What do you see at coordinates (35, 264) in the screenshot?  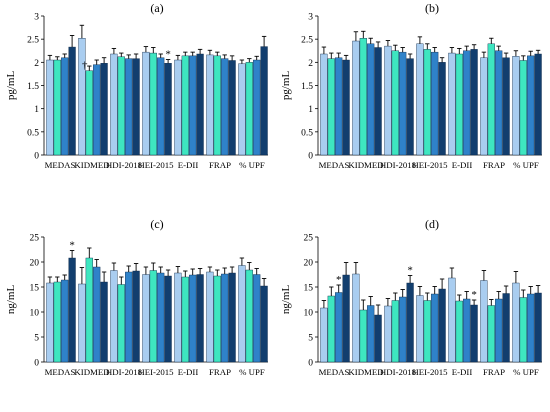 I see `y-tick-label: 20` at bounding box center [35, 264].